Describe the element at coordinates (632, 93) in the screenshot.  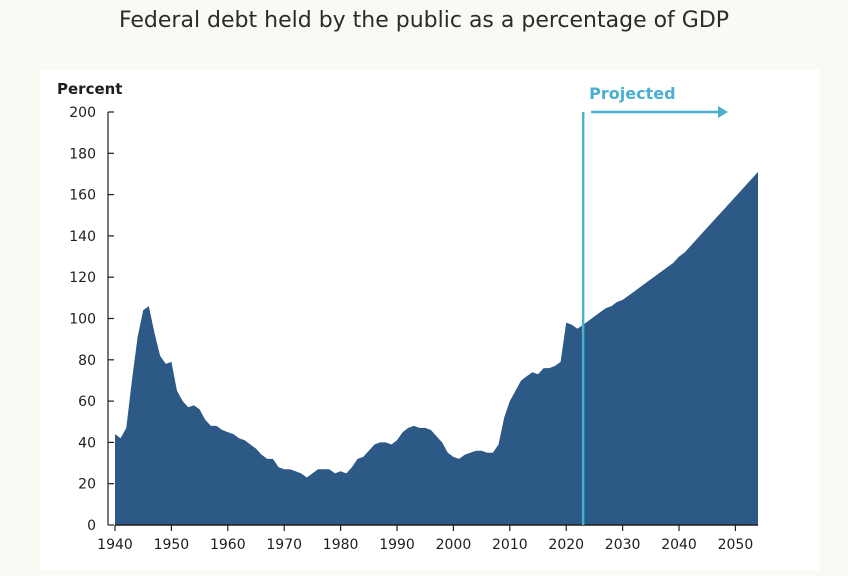
I see `projection-label: Projected` at that location.